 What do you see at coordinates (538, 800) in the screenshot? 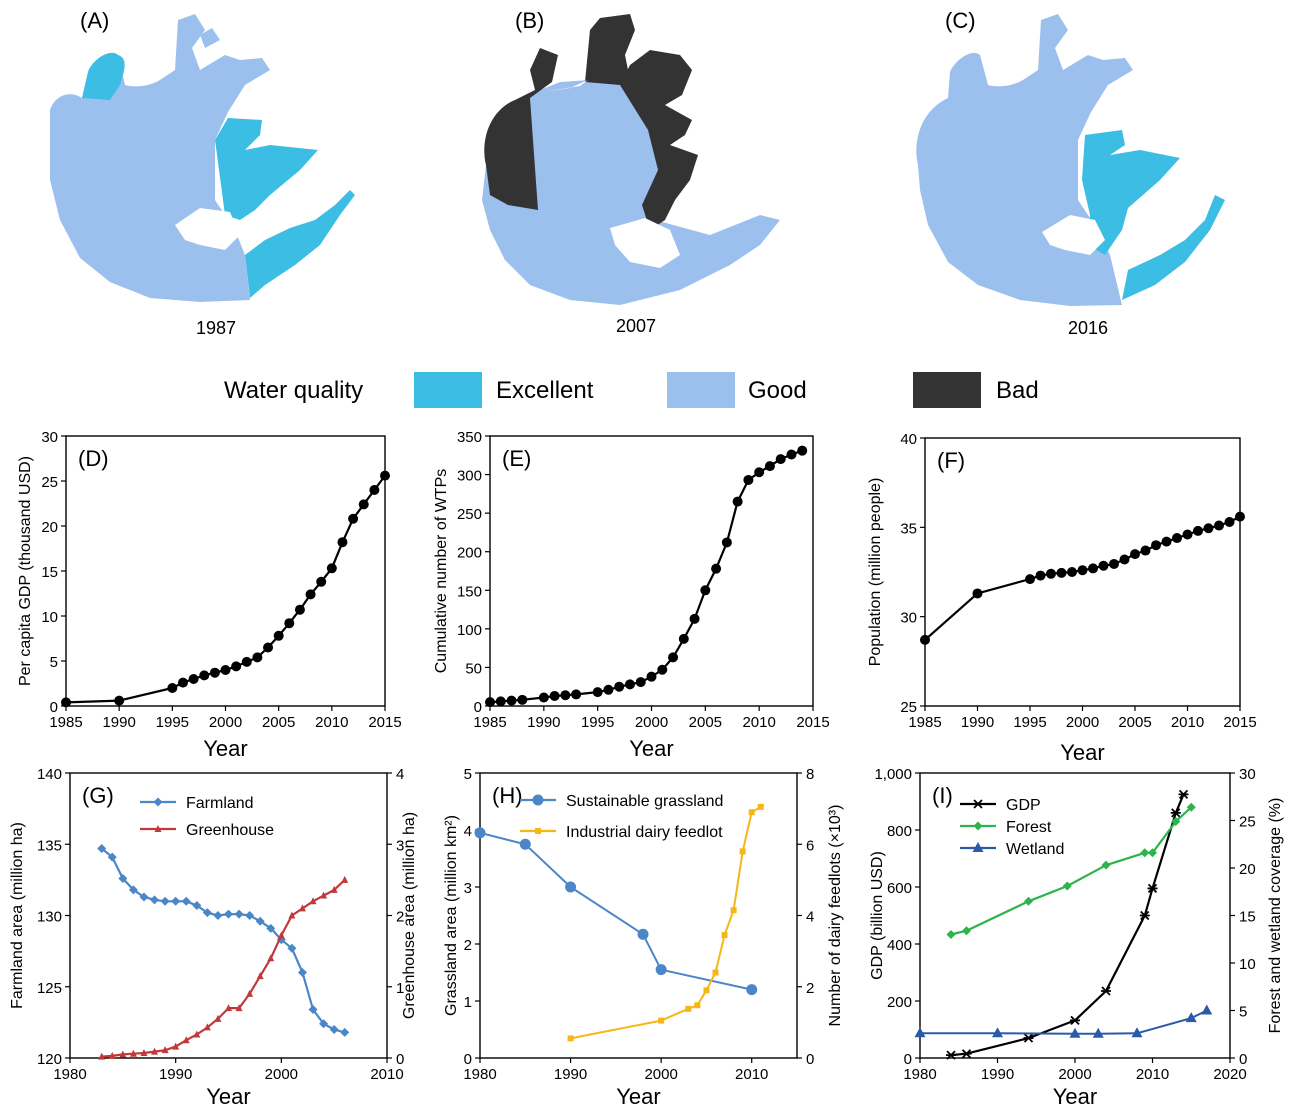
I see `legend-marker-sustainable-grassland` at bounding box center [538, 800].